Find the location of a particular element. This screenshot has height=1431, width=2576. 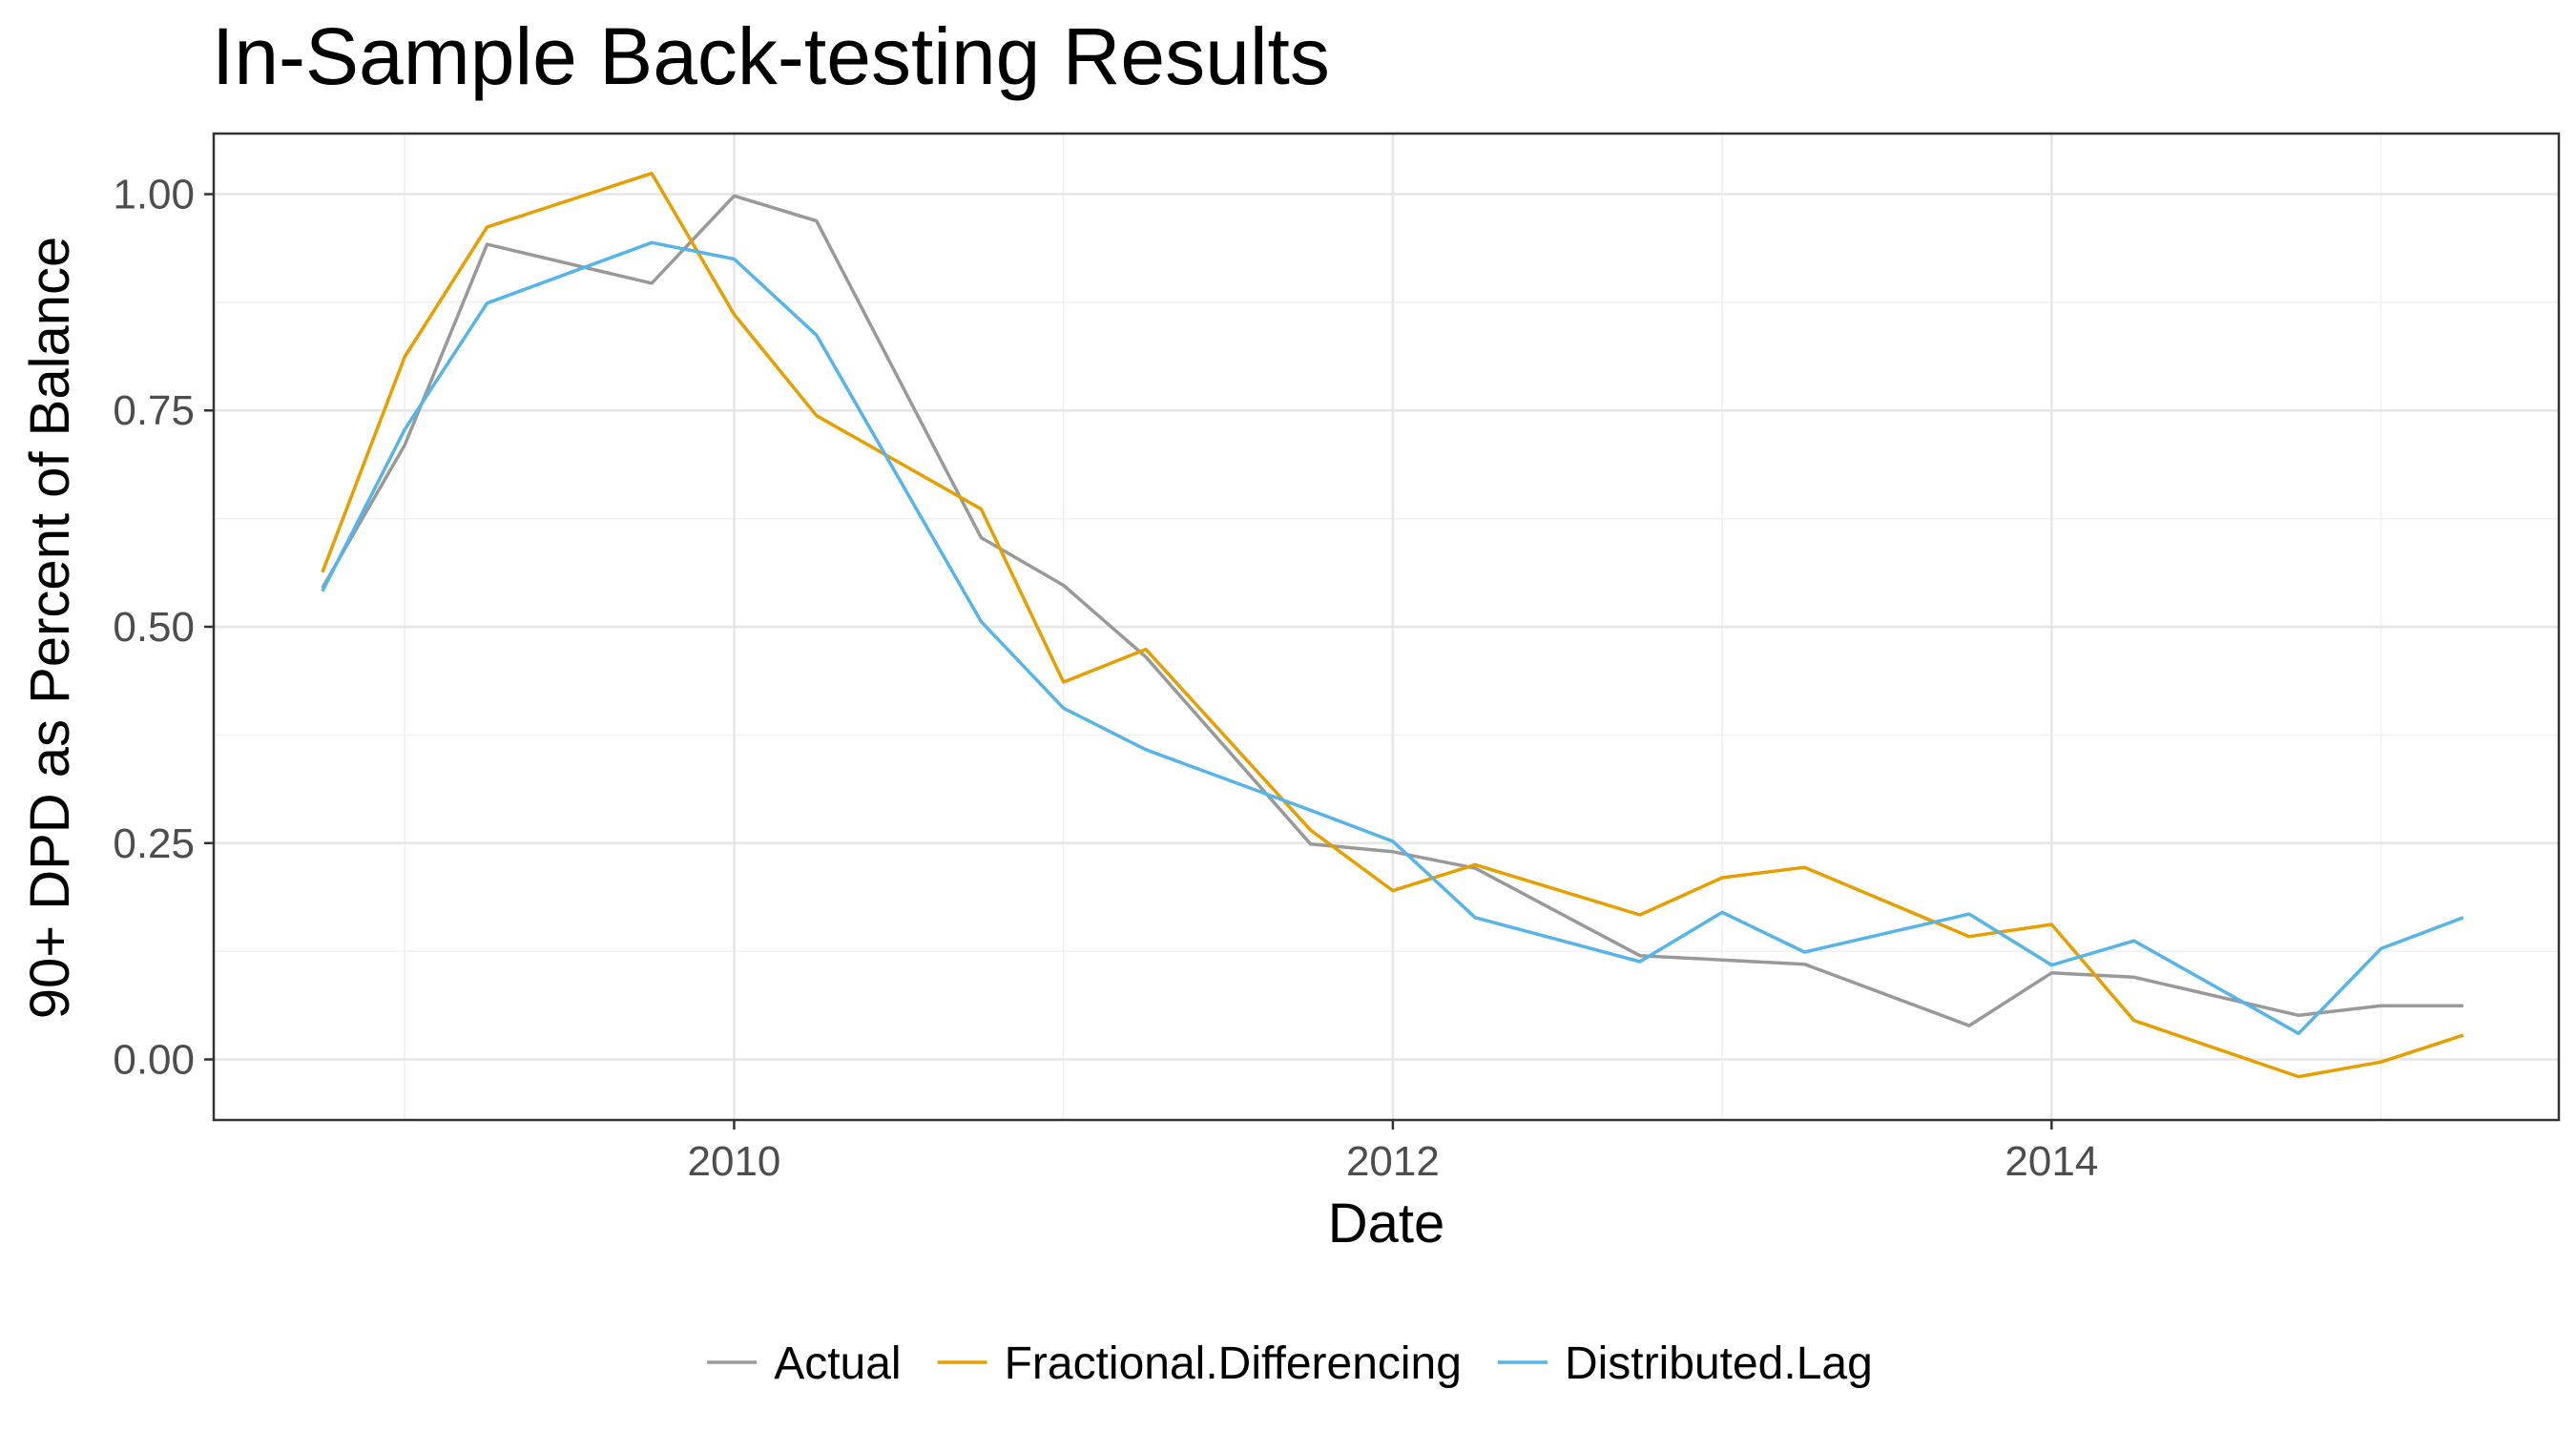

y-axis: 0.00 0.25 0.50 0.75 1.00 is located at coordinates (163, 628).